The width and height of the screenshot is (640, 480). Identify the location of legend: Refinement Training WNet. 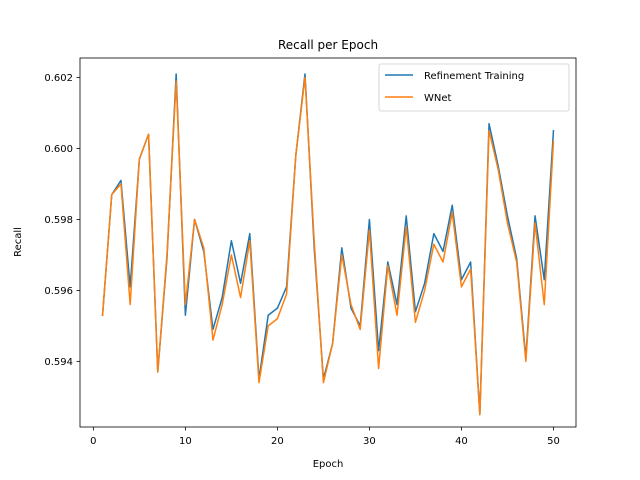
(474, 87).